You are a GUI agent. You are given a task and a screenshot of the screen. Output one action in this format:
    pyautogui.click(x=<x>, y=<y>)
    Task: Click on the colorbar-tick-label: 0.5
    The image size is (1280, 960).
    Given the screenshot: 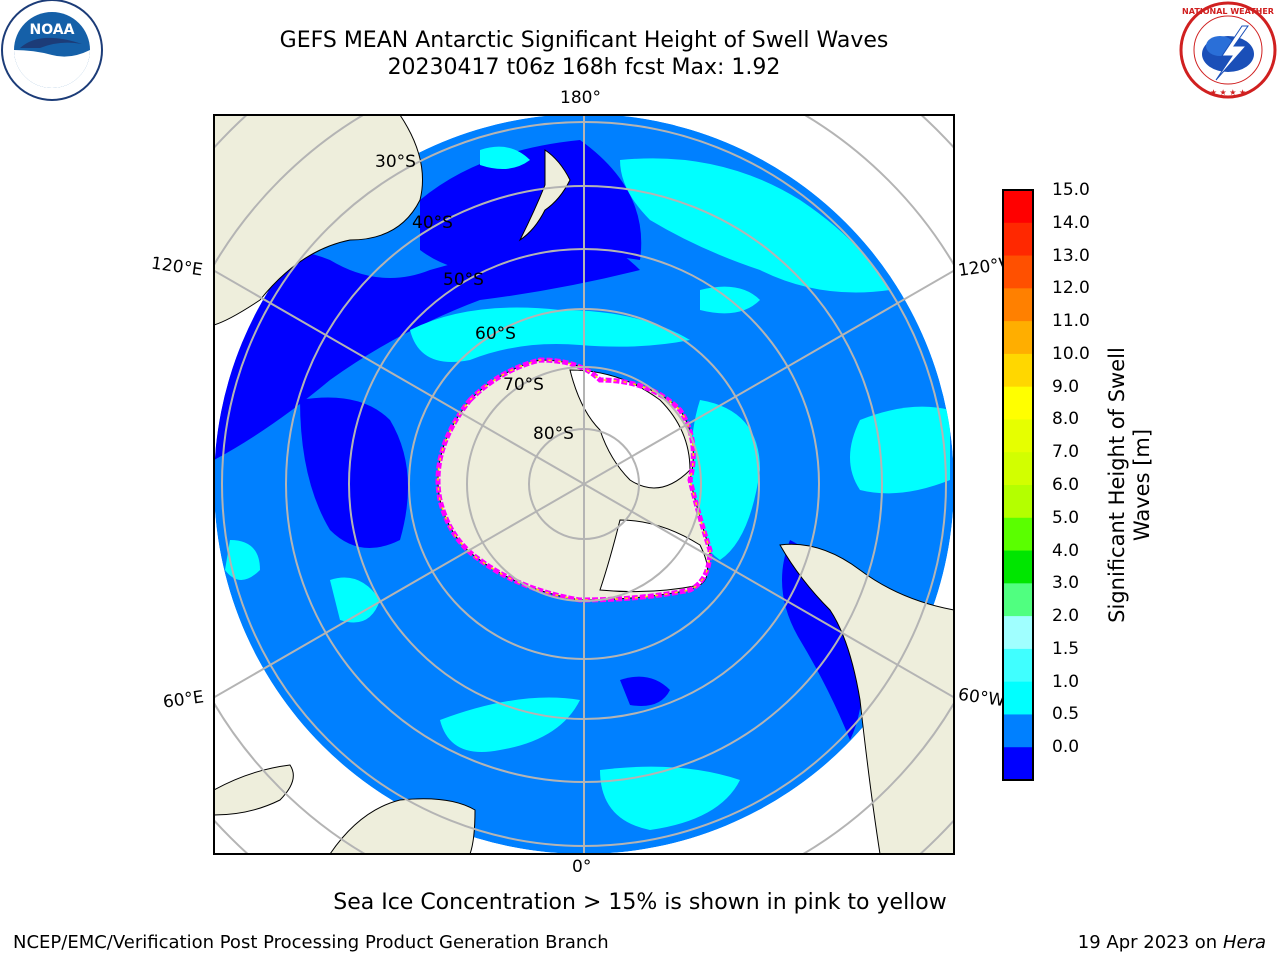 What is the action you would take?
    pyautogui.click(x=1066, y=714)
    